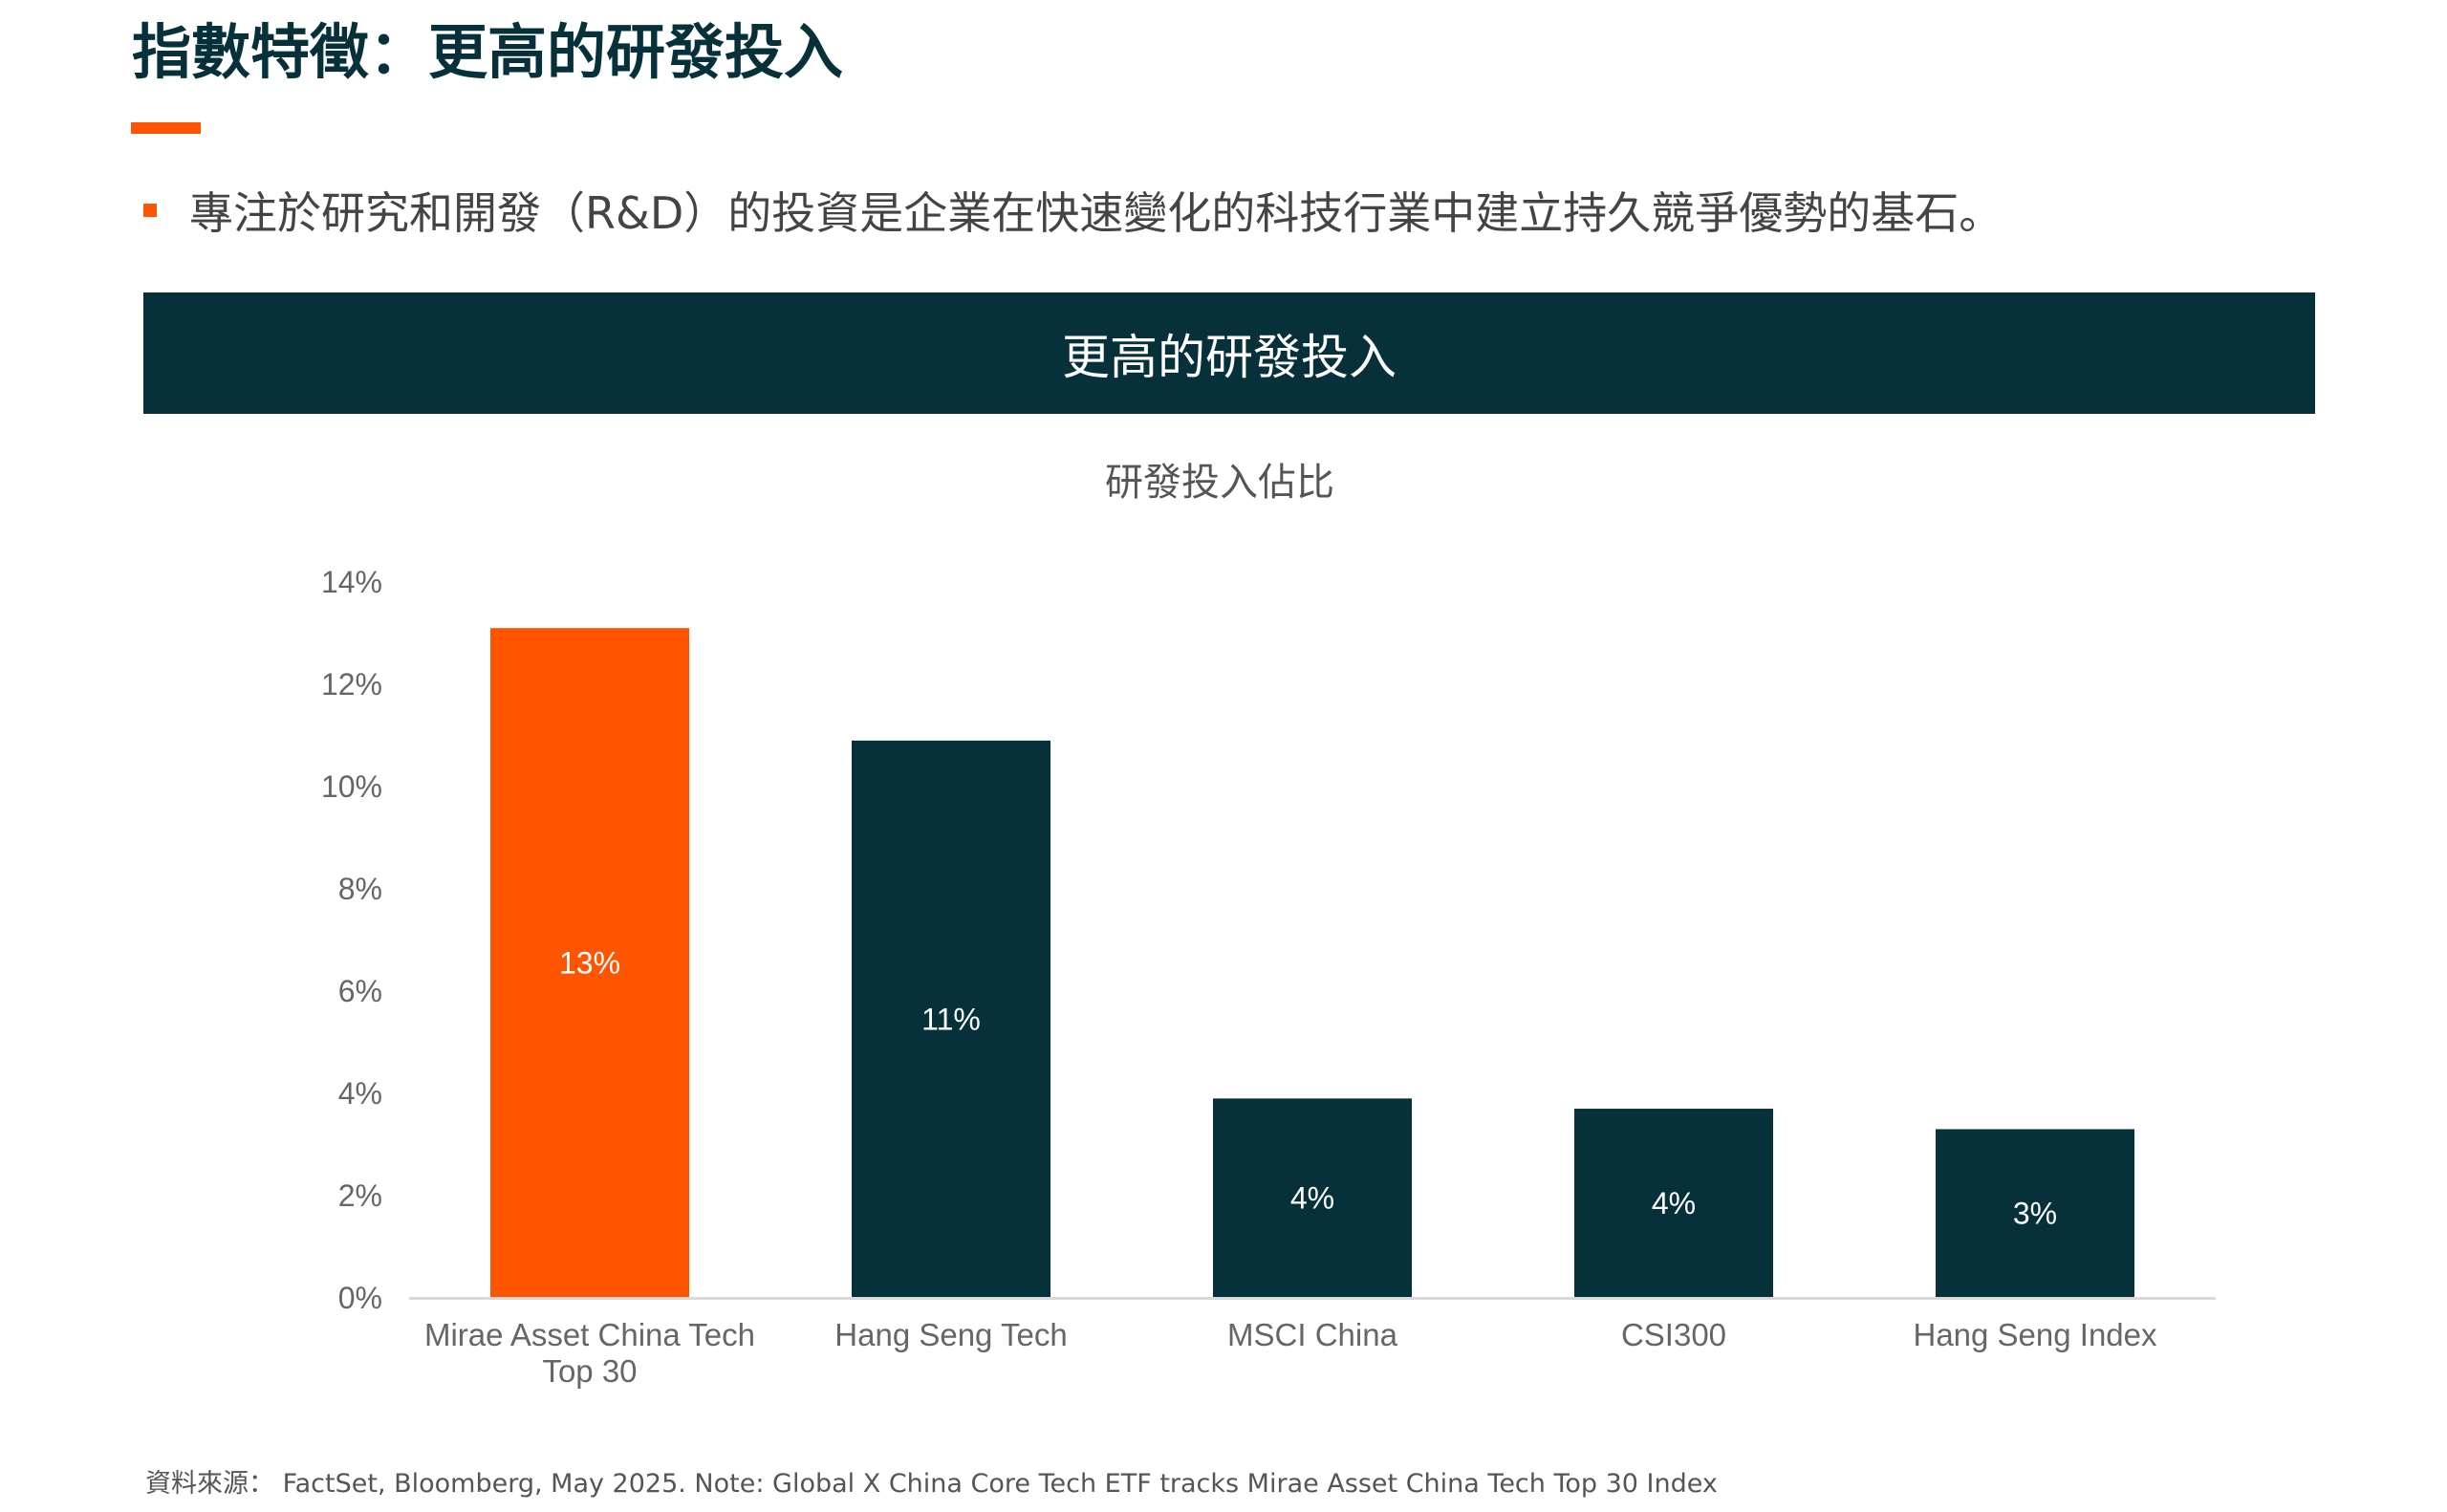 The image size is (2447, 1512). I want to click on banner-text: 更高的研發投入, so click(1229, 357).